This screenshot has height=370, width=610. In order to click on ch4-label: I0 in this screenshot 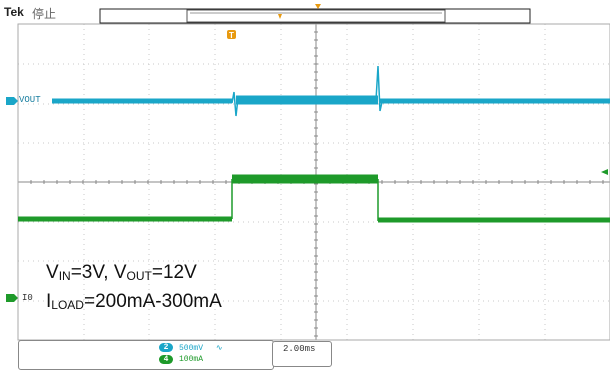, I will do `click(27, 298)`.